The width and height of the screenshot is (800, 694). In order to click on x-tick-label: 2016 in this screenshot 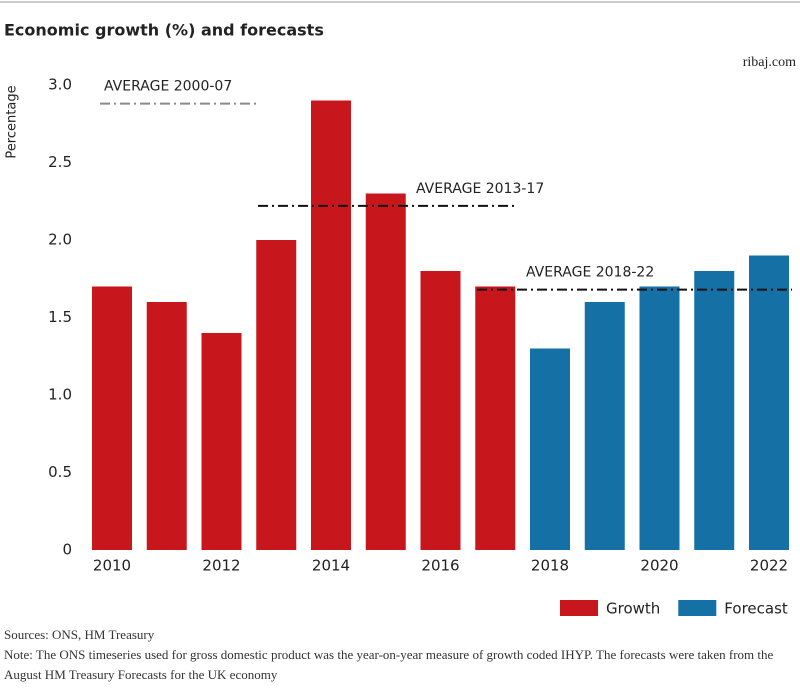, I will do `click(440, 566)`.